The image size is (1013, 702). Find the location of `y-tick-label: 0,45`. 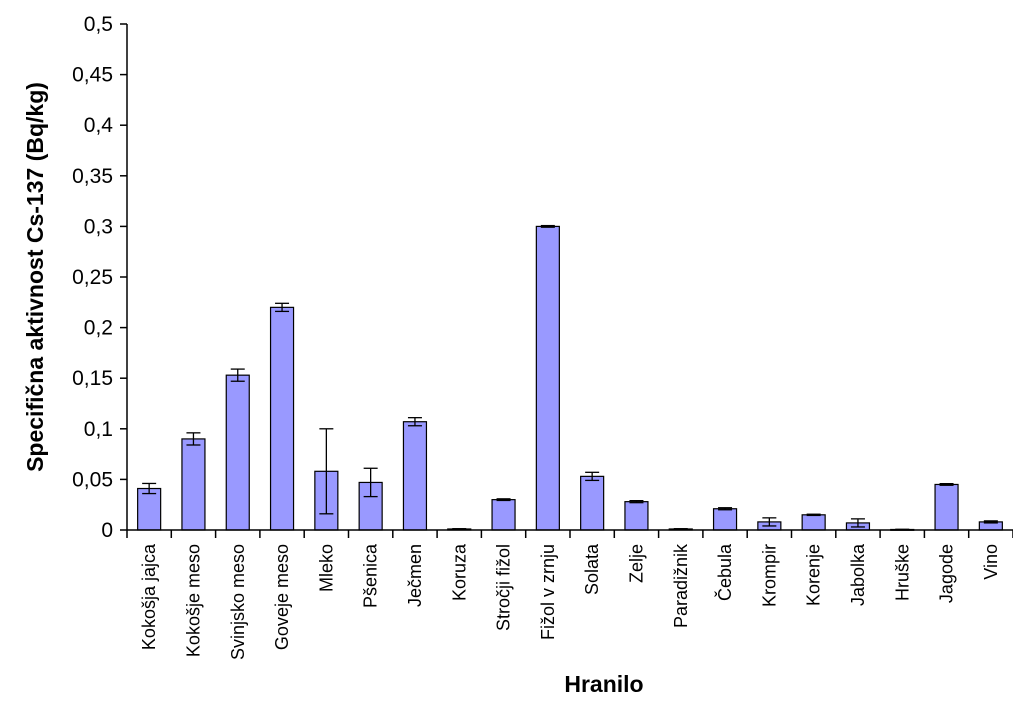

y-tick-label: 0,45 is located at coordinates (92, 75).